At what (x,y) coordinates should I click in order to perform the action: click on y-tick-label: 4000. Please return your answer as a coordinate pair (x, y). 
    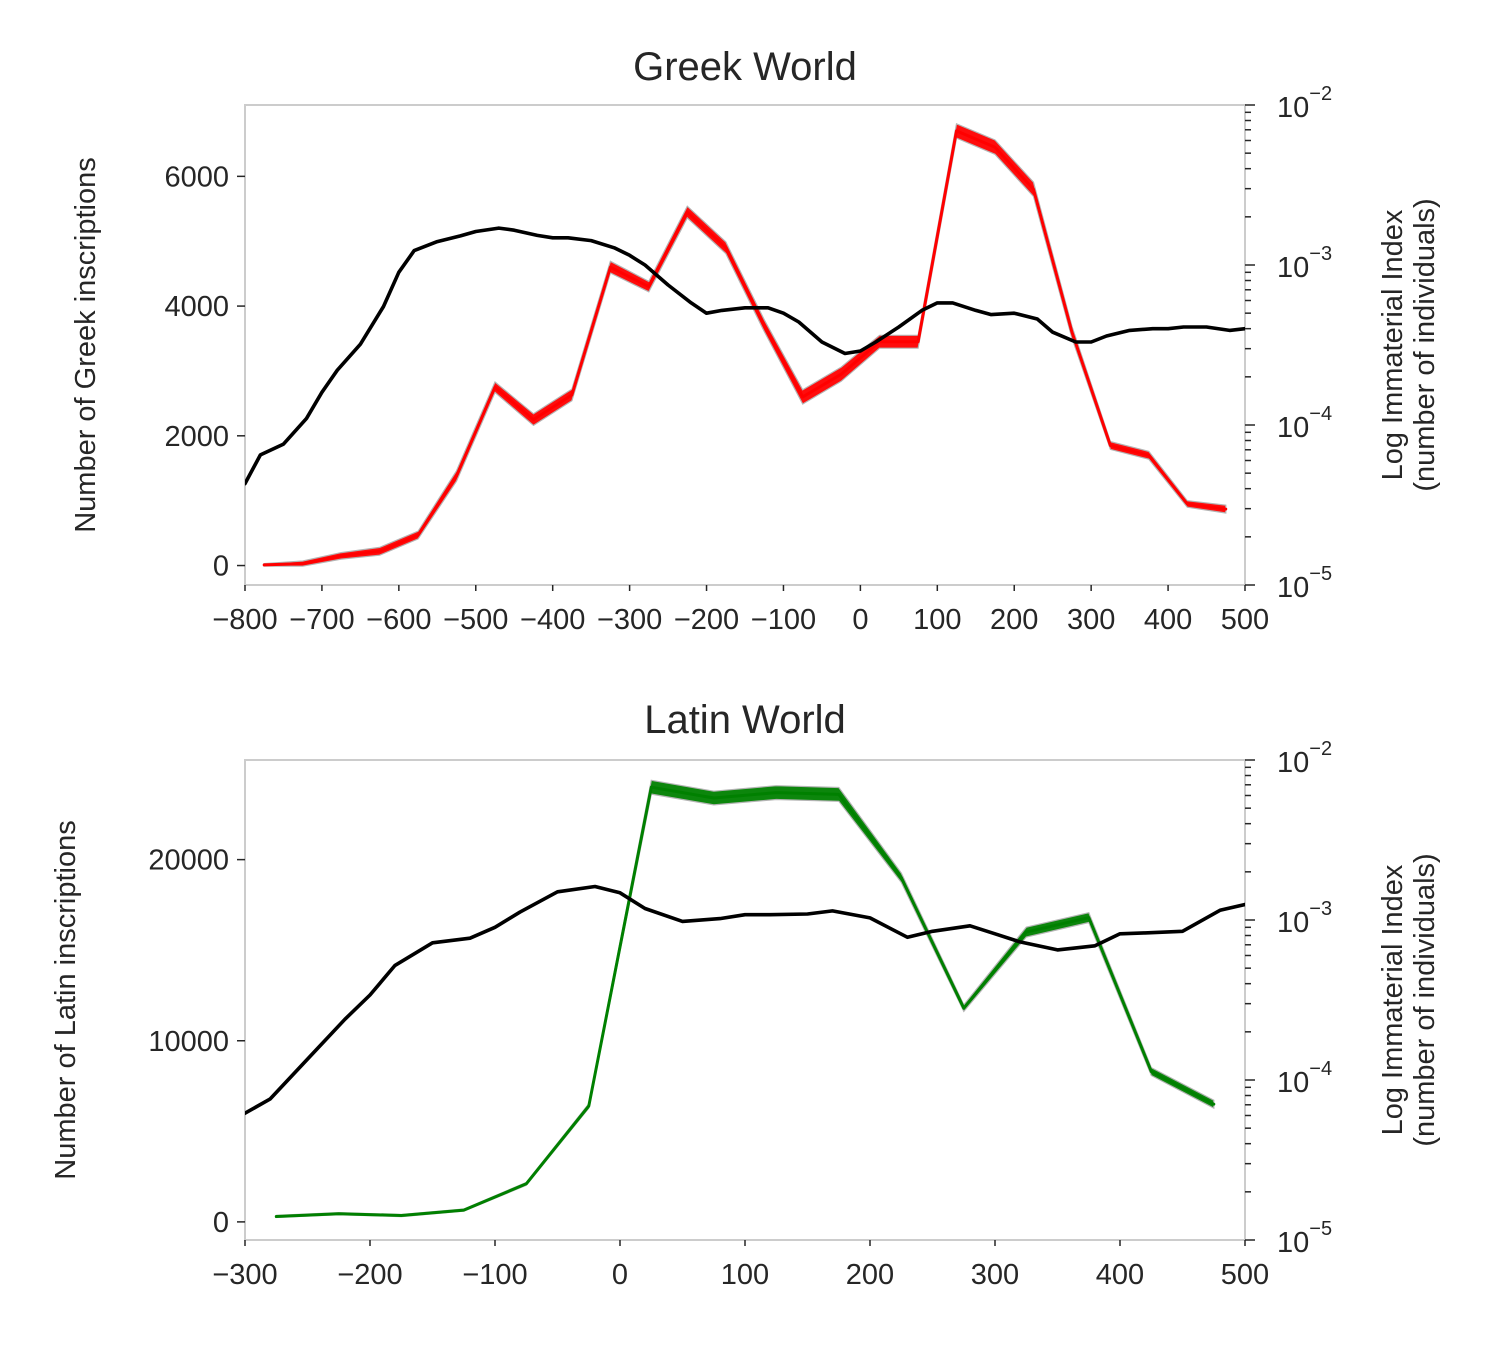
    Looking at the image, I should click on (196, 307).